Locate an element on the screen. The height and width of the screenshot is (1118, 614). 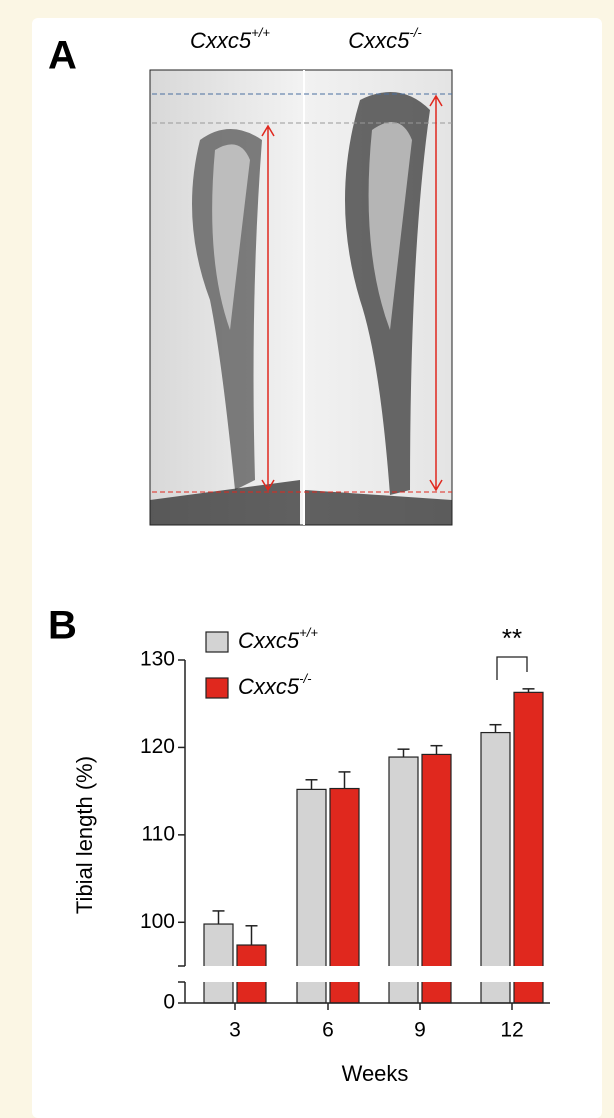
panel-label: B is located at coordinates (62, 626).